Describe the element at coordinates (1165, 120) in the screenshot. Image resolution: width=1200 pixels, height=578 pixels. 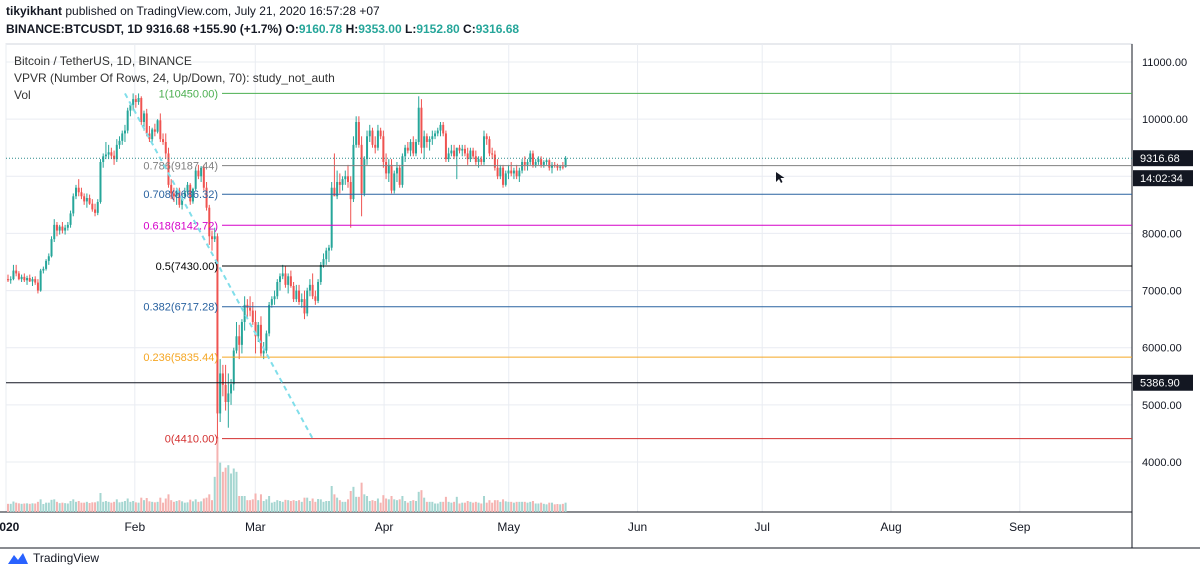
I see `y-tick-label: 10000.00` at that location.